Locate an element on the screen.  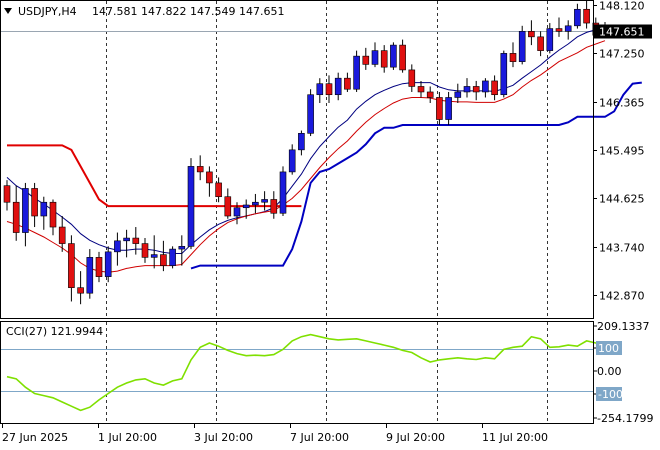
time-tick-label: 27 Jun 2025 is located at coordinates (35, 437).